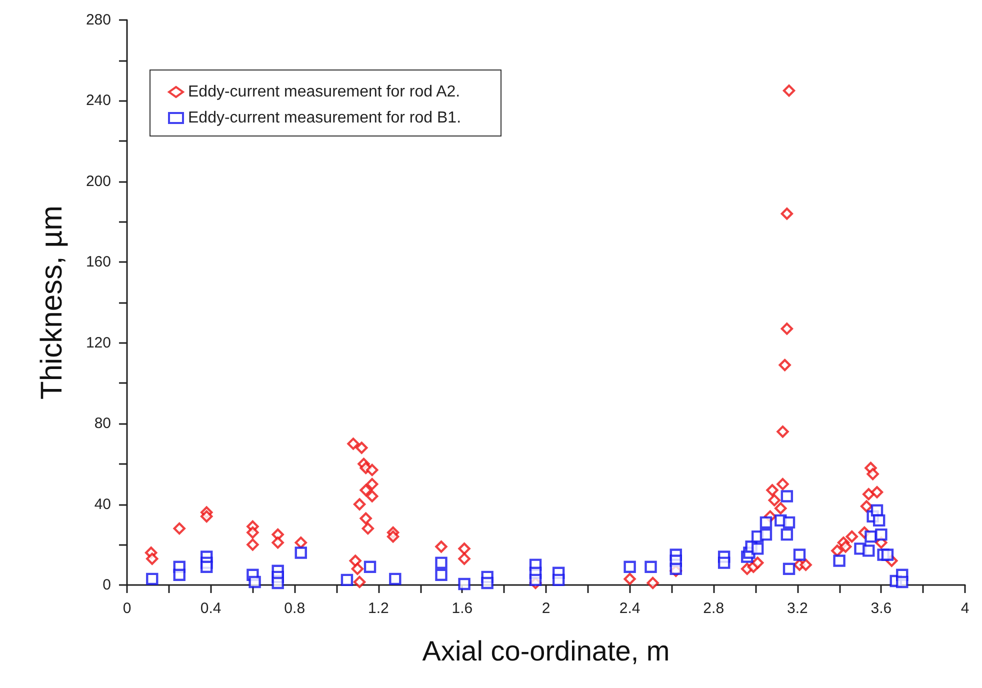  What do you see at coordinates (965, 608) in the screenshot?
I see `x-tick-label: 4` at bounding box center [965, 608].